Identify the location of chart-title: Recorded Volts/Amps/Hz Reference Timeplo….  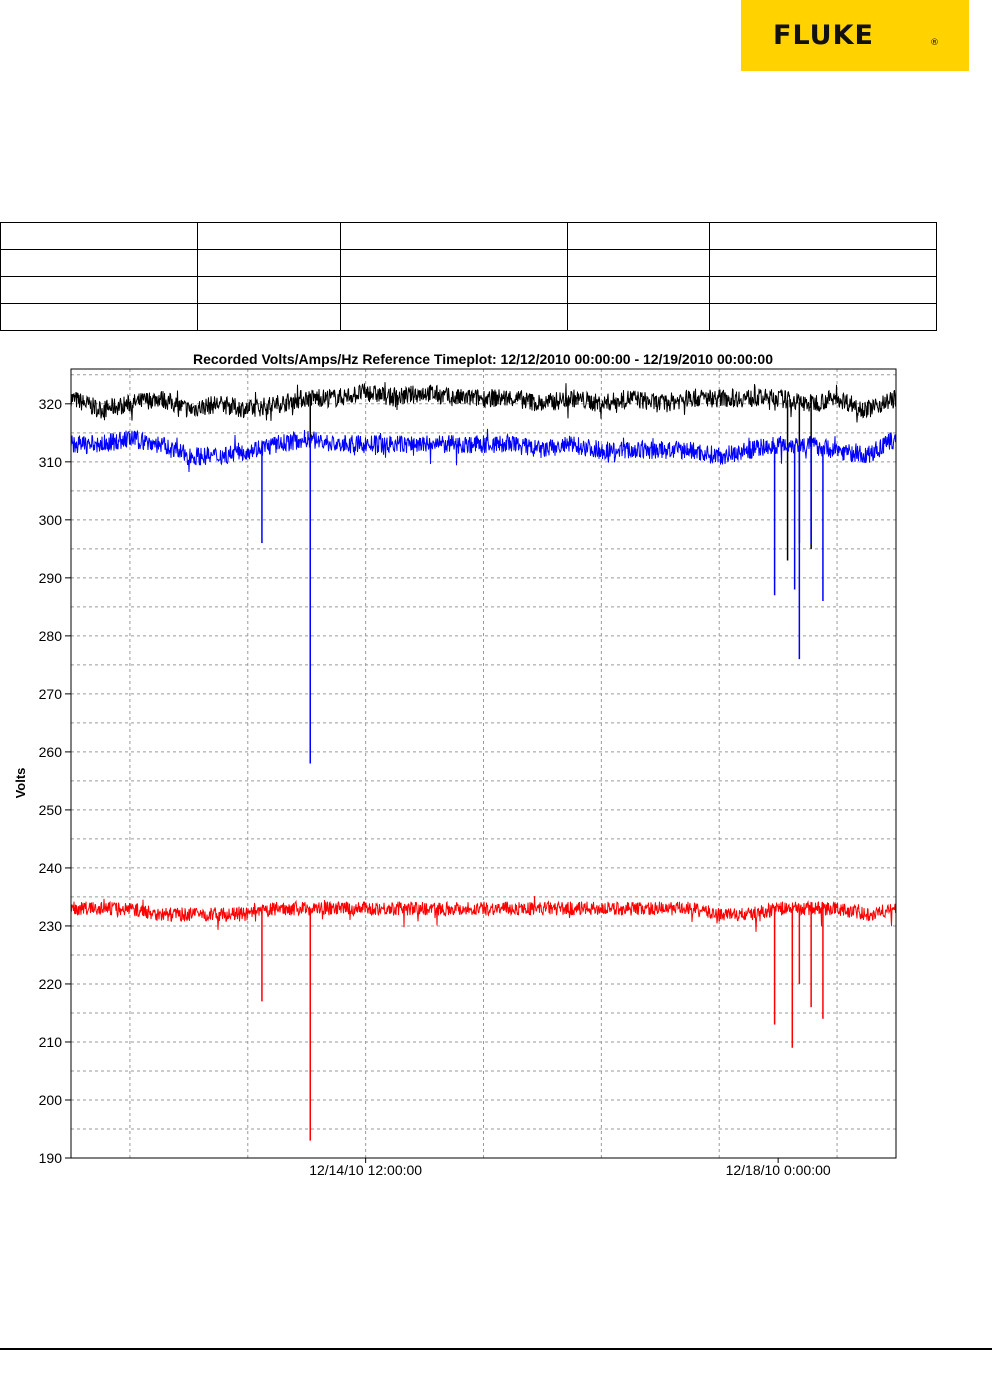
(483, 359).